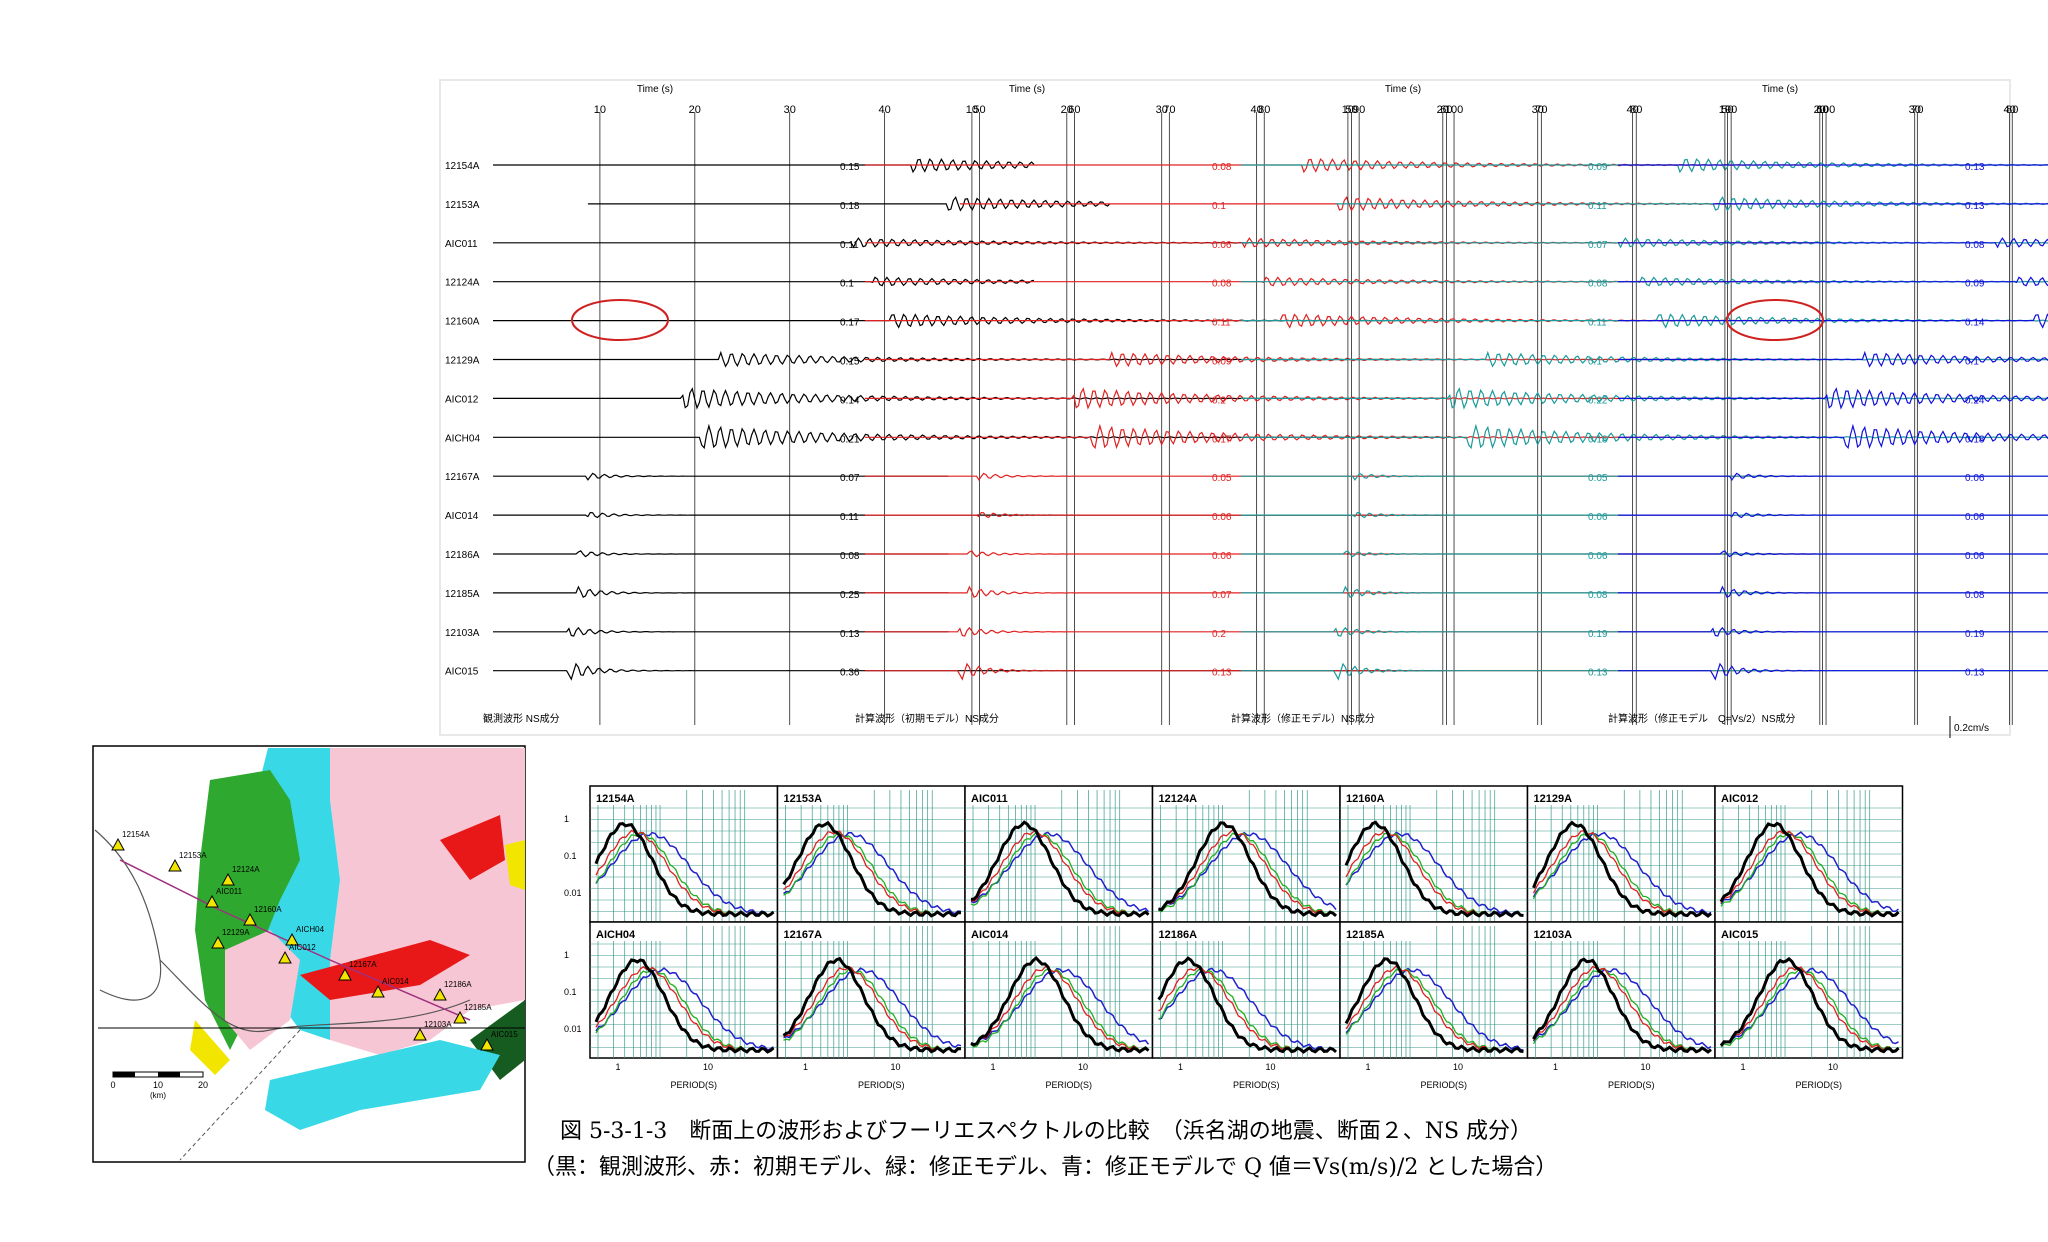 This screenshot has width=2048, height=1242. I want to click on spectrum-station-label: 12154A, so click(615, 799).